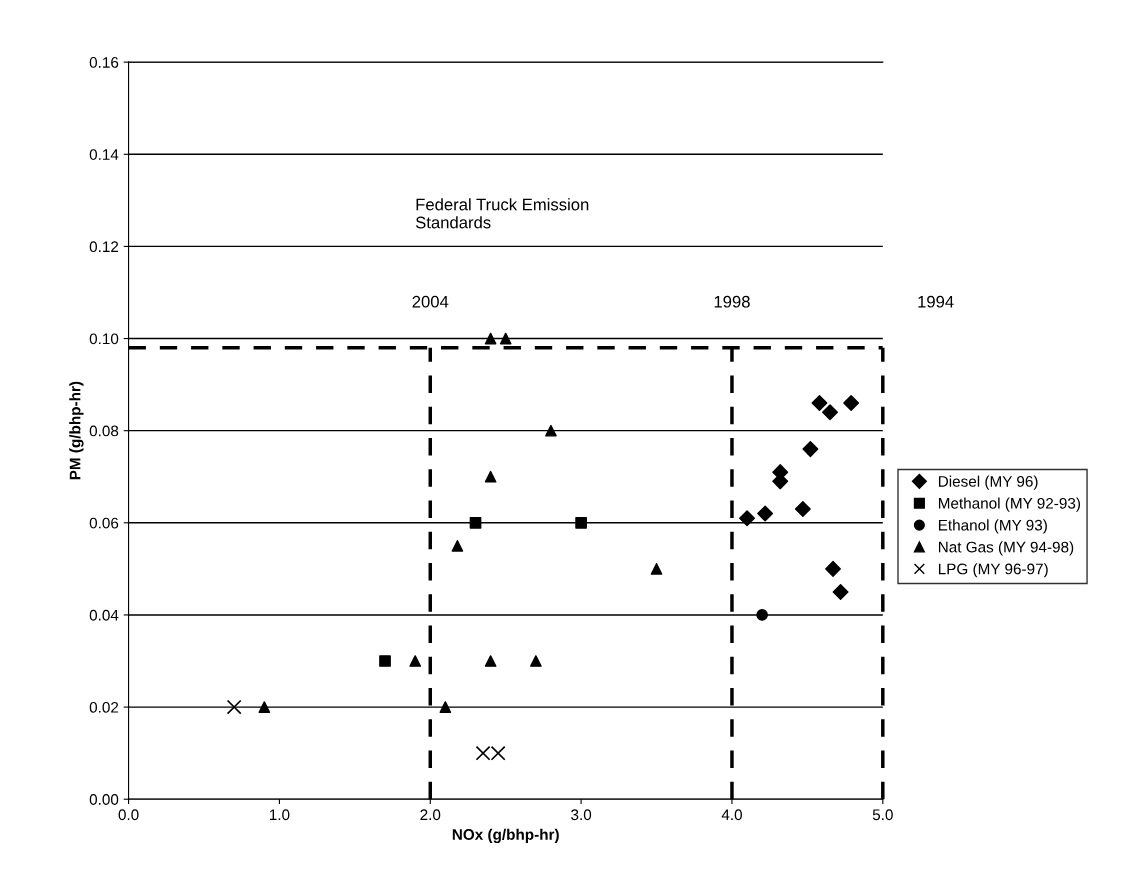 This screenshot has width=1148, height=888. I want to click on x-tick-label: 3.0, so click(581, 815).